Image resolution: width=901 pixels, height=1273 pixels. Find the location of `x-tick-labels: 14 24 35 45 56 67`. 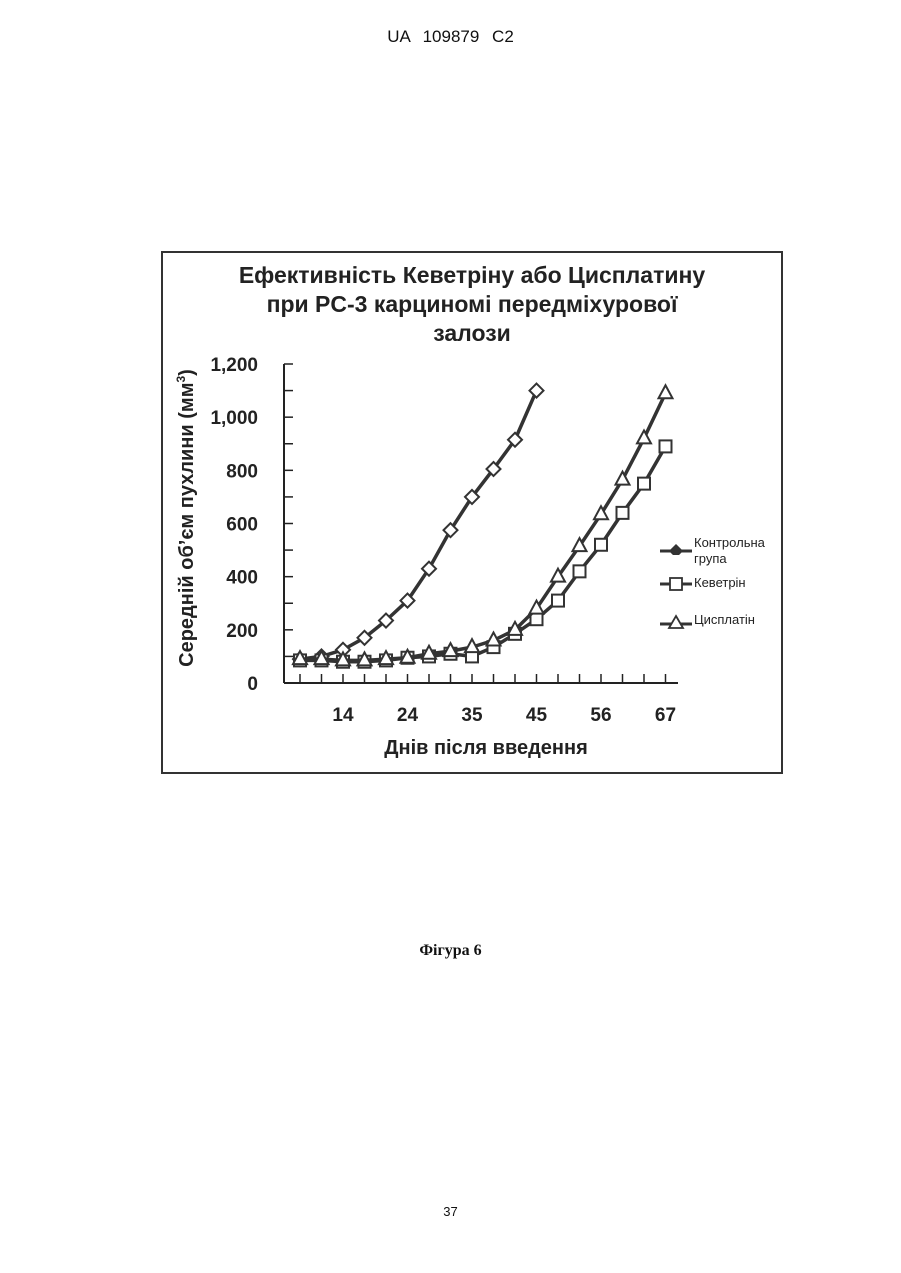

x-tick-labels: 14 24 35 45 56 67 is located at coordinates (504, 715).